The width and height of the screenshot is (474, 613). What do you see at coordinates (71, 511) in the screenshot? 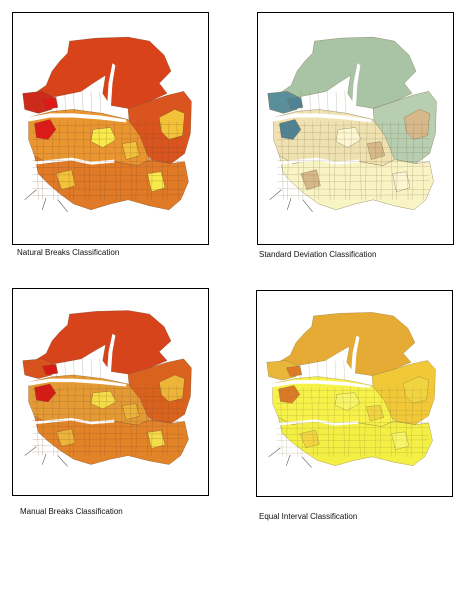
I see `manual-breaks-caption: Manual Breaks Classification` at bounding box center [71, 511].